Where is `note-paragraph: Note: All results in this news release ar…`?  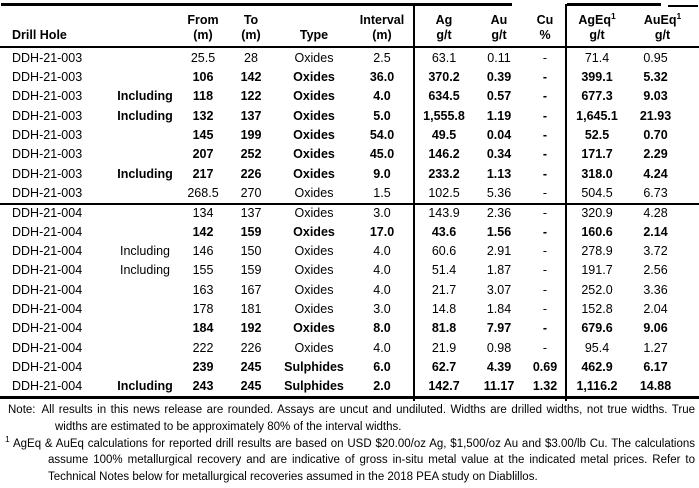 note-paragraph: Note: All results in this news release ar… is located at coordinates (347, 419).